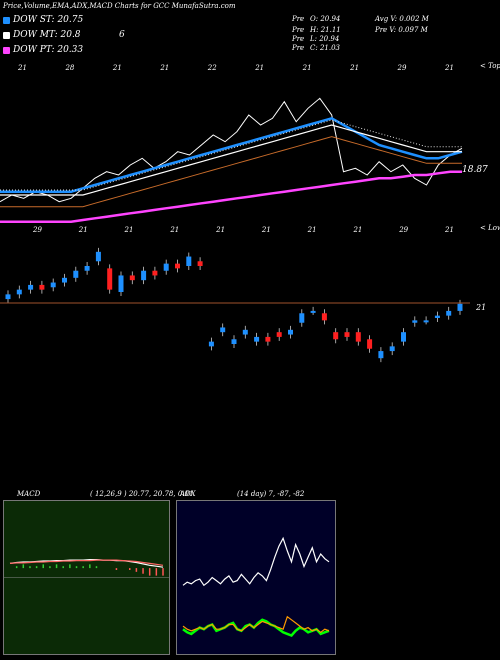  I want to click on date-label: 28, so click(69, 68).